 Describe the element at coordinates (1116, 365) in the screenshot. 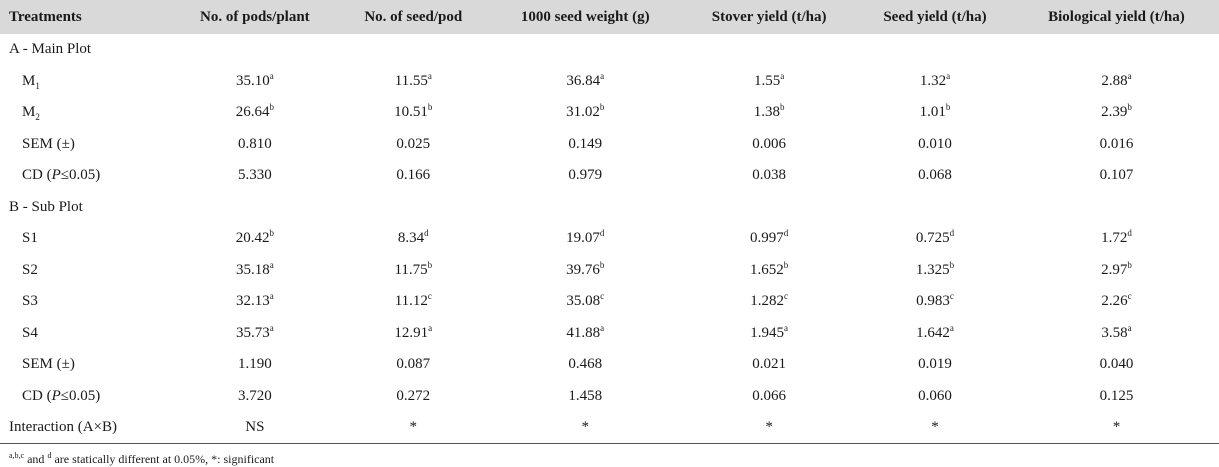

I see `table-cell: 0.040` at that location.